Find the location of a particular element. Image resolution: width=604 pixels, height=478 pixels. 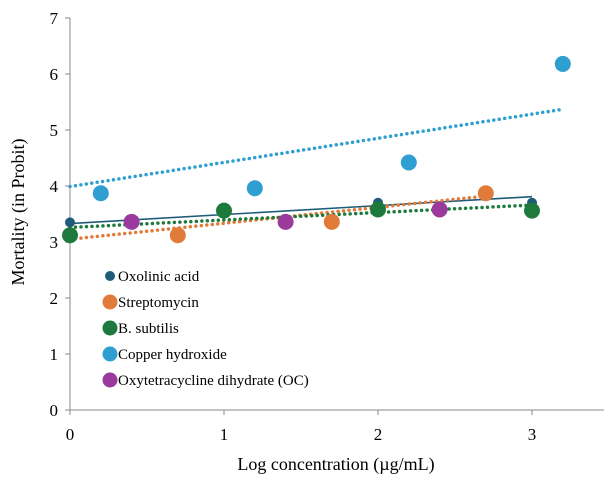

y-tick-label: 4 is located at coordinates (54, 186).